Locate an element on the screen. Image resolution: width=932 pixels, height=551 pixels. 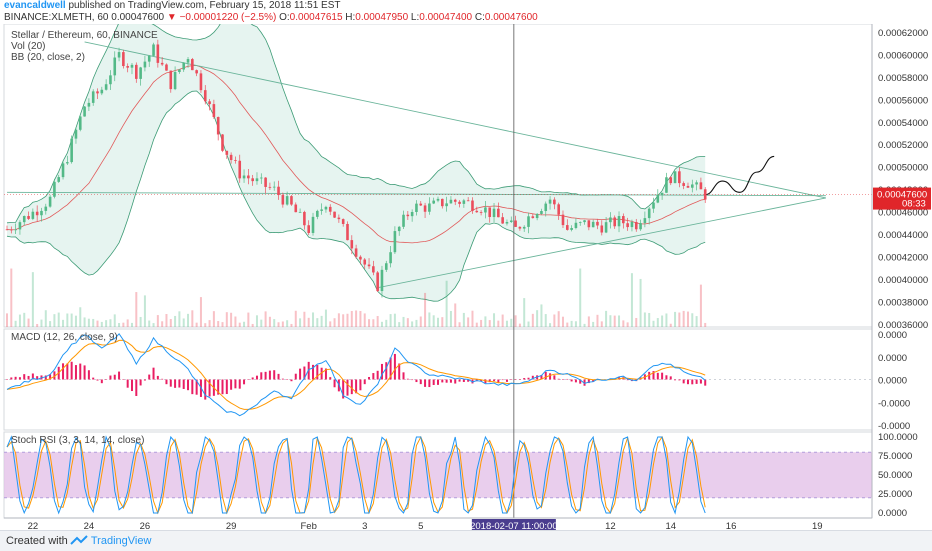
stoch-tick-label: 25.0000 is located at coordinates (895, 494).